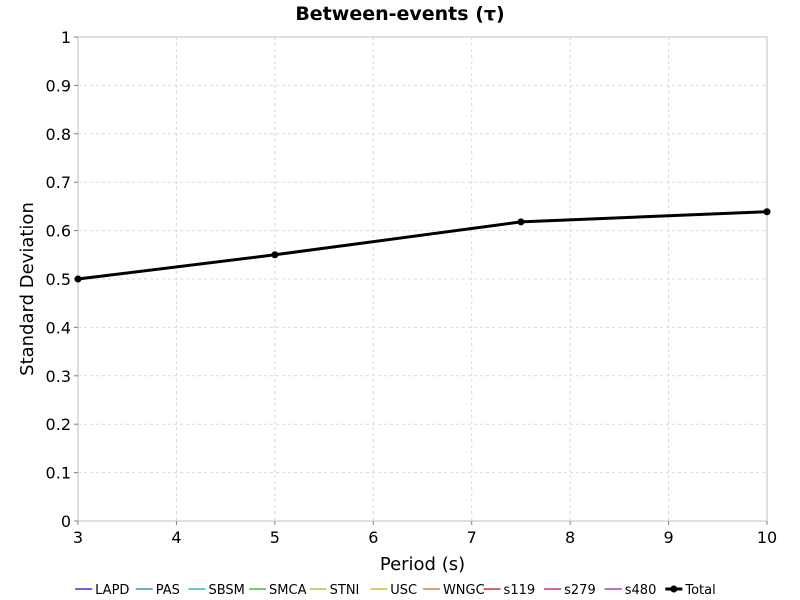  I want to click on x-tick-label: 8, so click(570, 537).